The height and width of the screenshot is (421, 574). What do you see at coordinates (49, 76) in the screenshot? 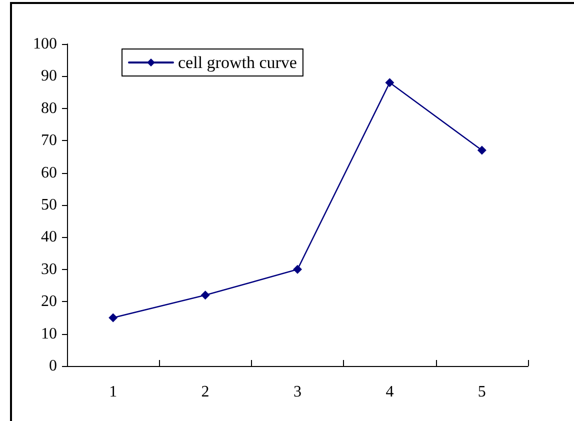
I see `y-tick-label: 90` at bounding box center [49, 76].